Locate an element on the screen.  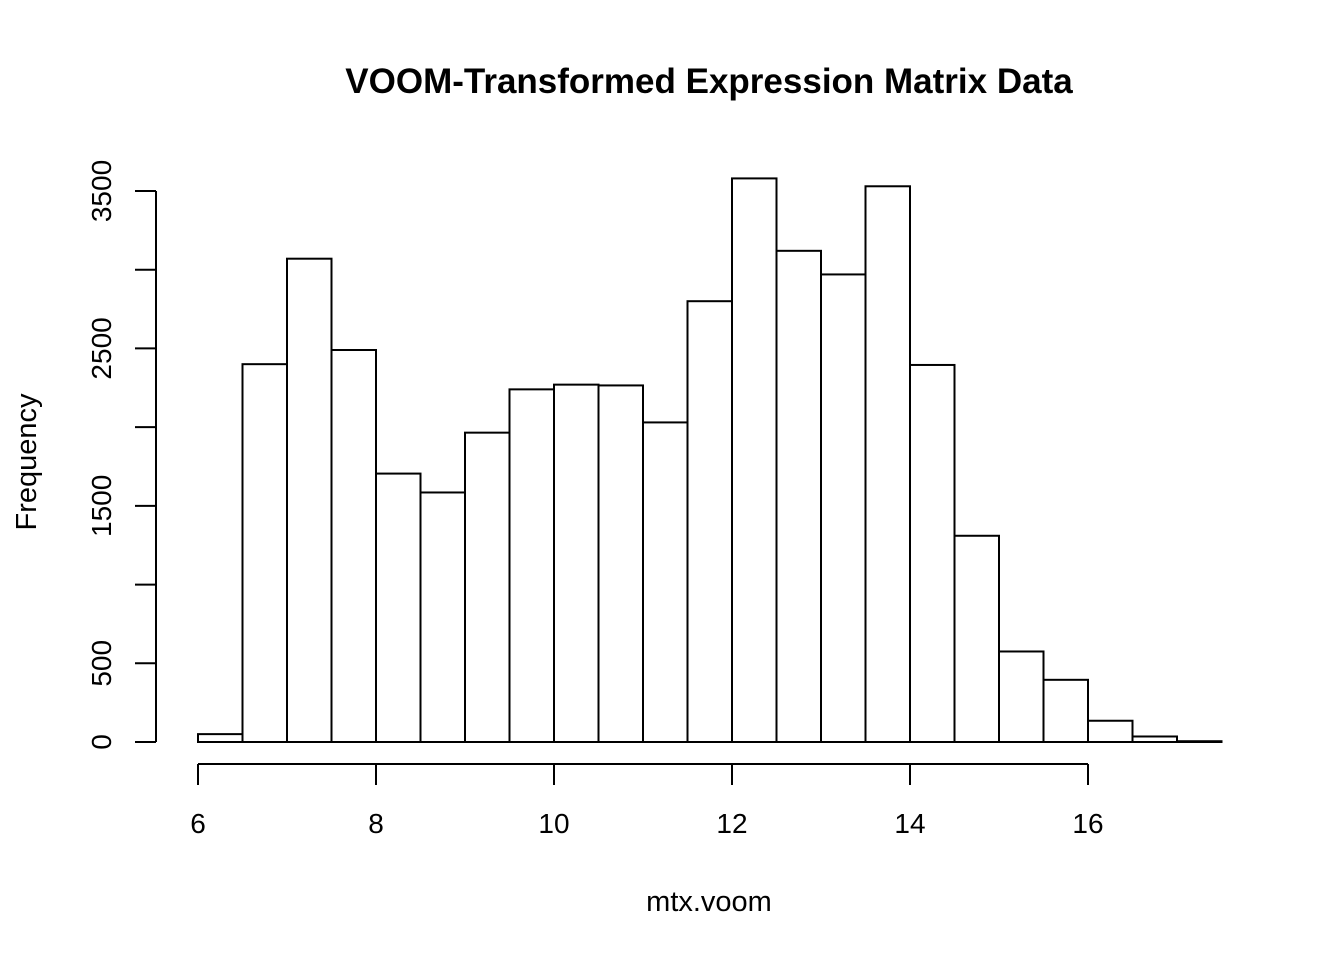
y-tick-label: 3500 is located at coordinates (101, 191).